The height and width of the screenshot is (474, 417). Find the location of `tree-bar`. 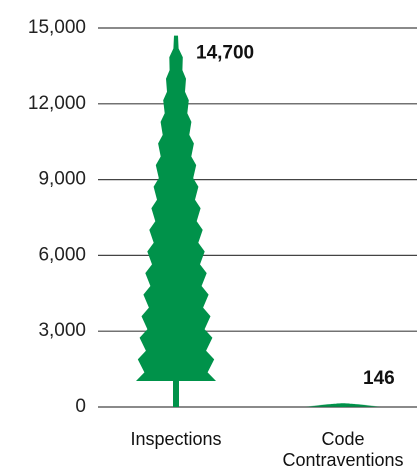

tree-bar is located at coordinates (343, 405).